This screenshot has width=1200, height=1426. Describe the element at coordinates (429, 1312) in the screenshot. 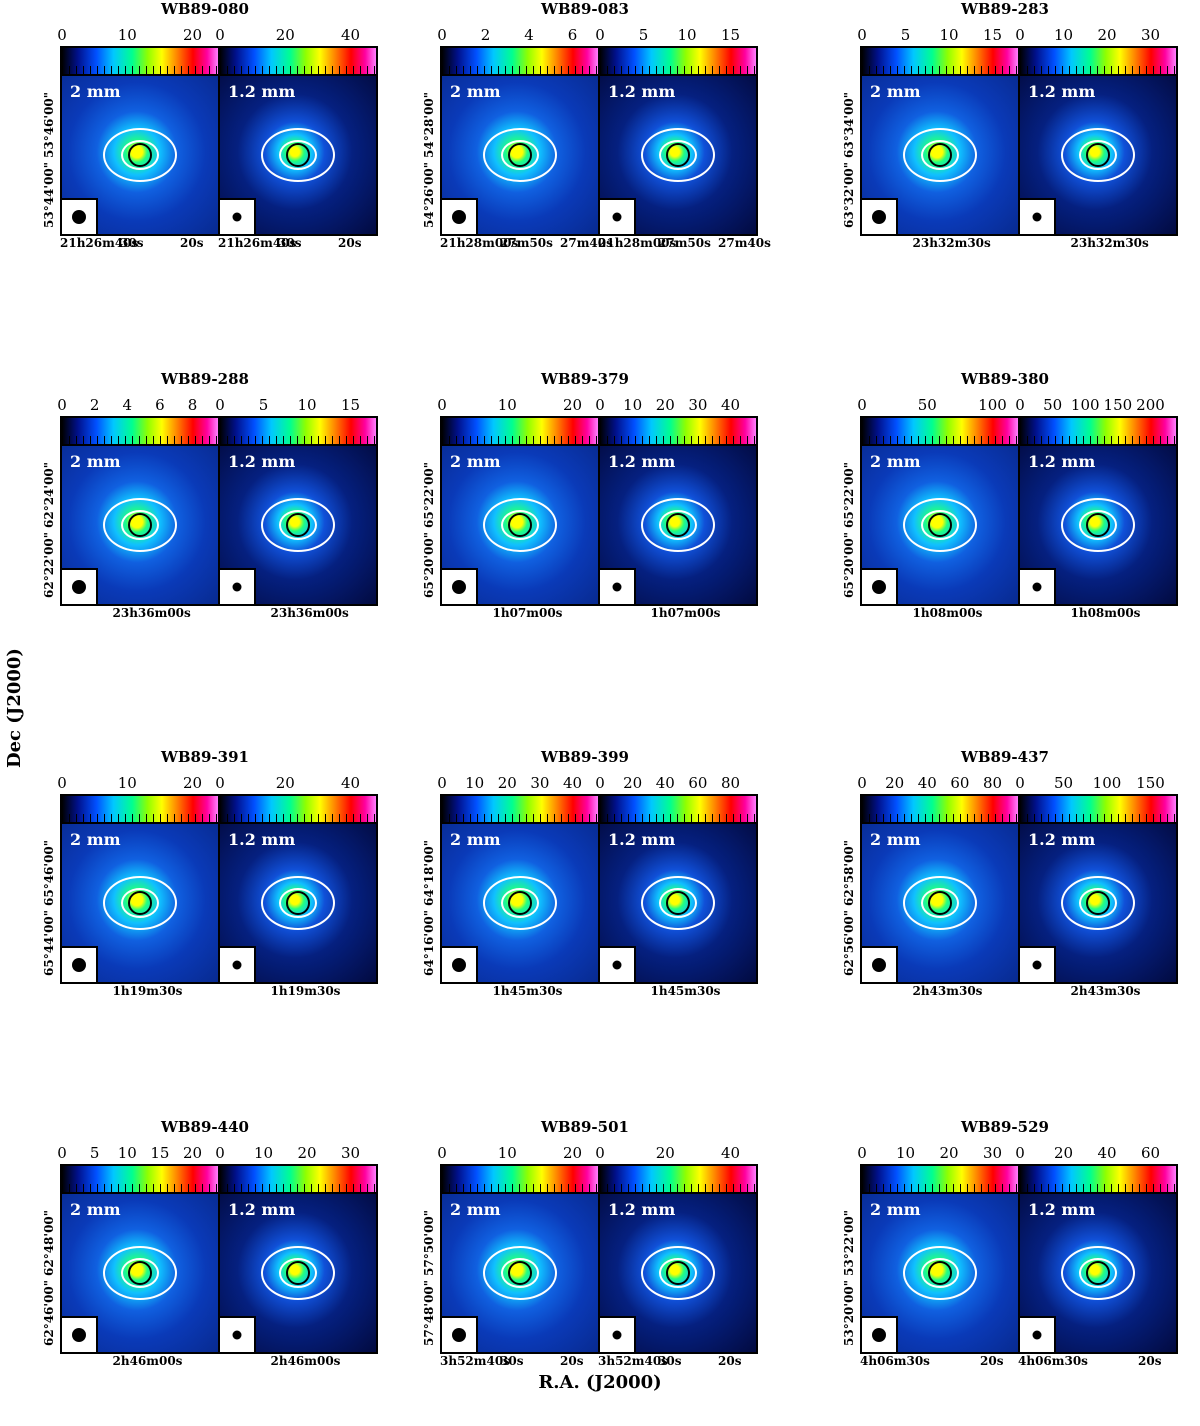

I see `dec-tick-label: 57°48'00"` at that location.